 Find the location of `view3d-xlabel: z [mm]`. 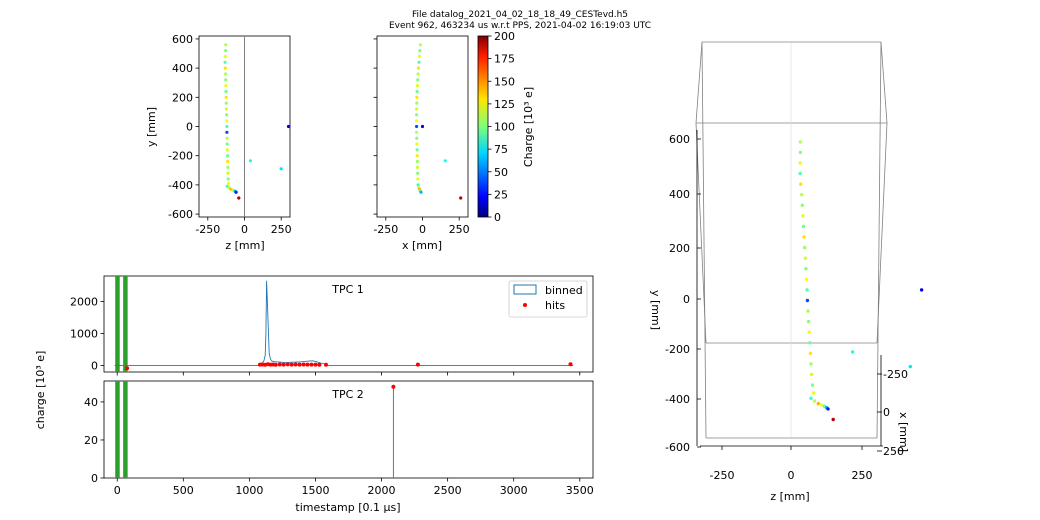

view3d-xlabel: z [mm] is located at coordinates (789, 496).